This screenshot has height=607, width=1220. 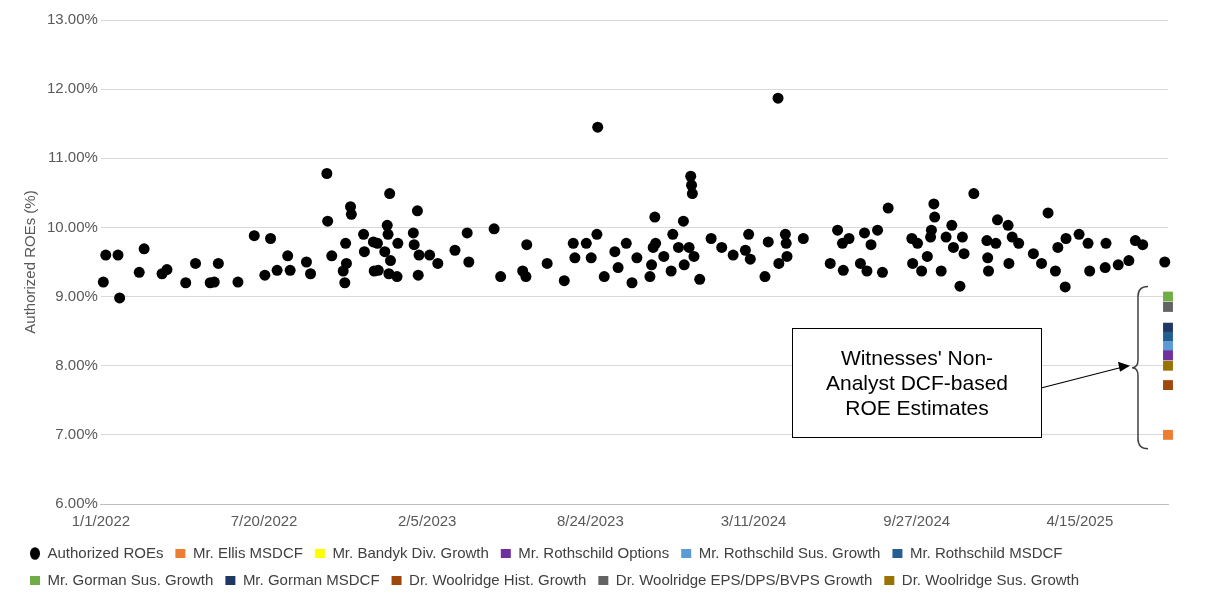 I want to click on annotation: Witnesses' Non-Analyst DCF-based ROE Estimates, so click(x=917, y=382).